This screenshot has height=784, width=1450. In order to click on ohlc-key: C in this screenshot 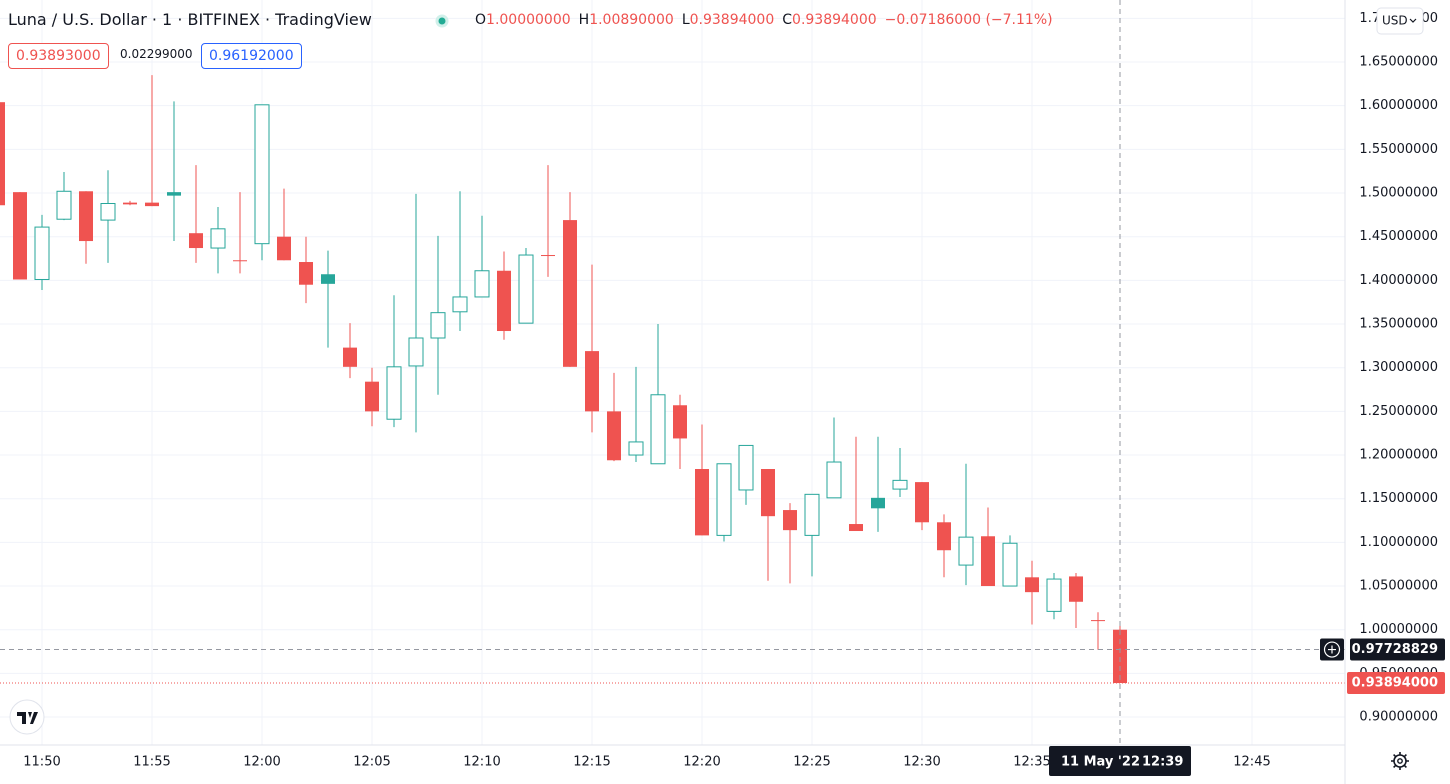, I will do `click(787, 20)`.